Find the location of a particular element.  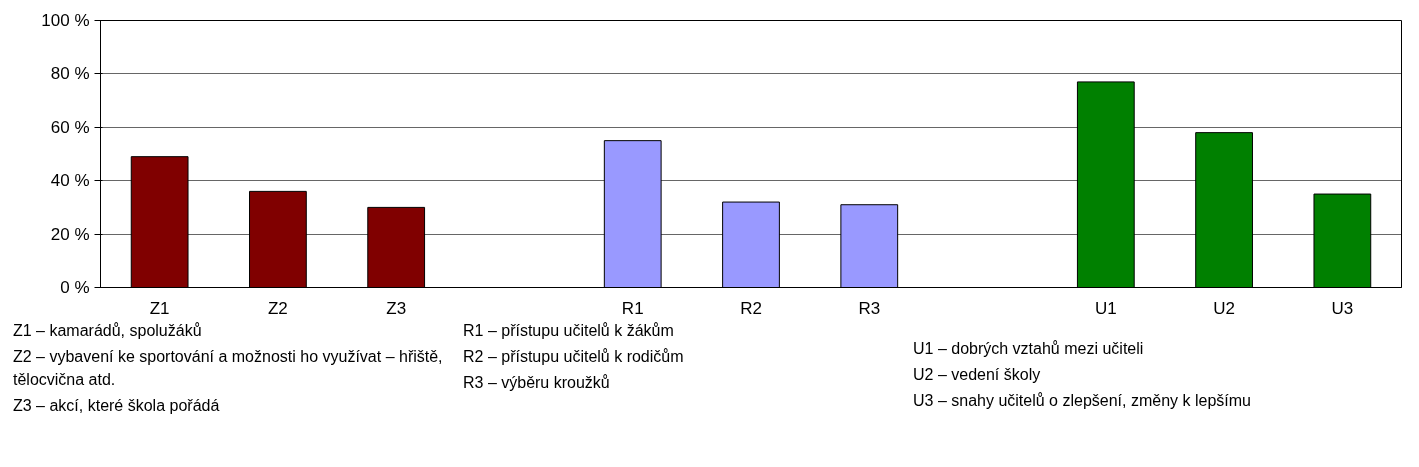

y-tick-label: 80 % is located at coordinates (70, 74).